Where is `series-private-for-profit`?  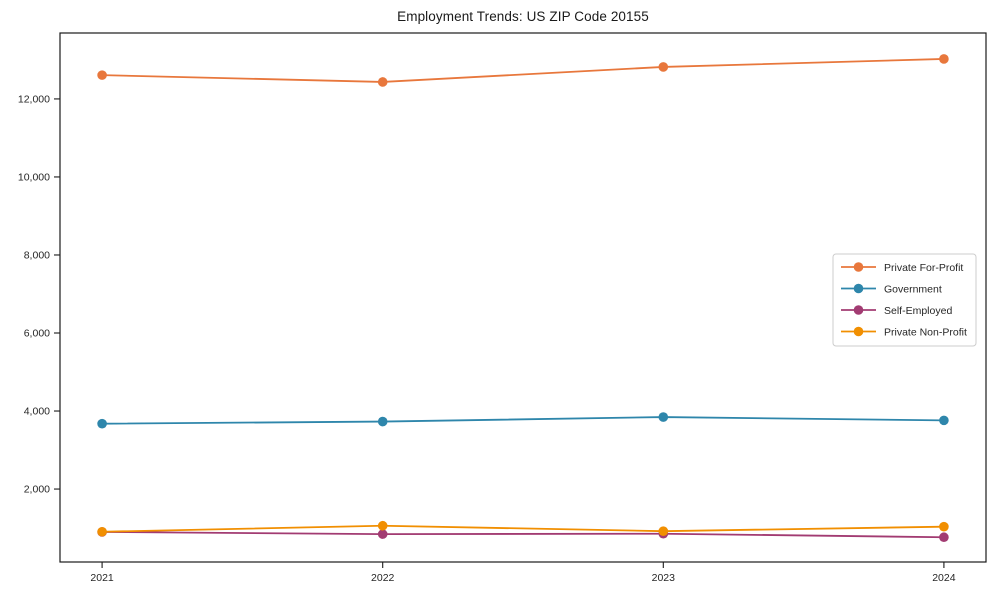 series-private-for-profit is located at coordinates (523, 70).